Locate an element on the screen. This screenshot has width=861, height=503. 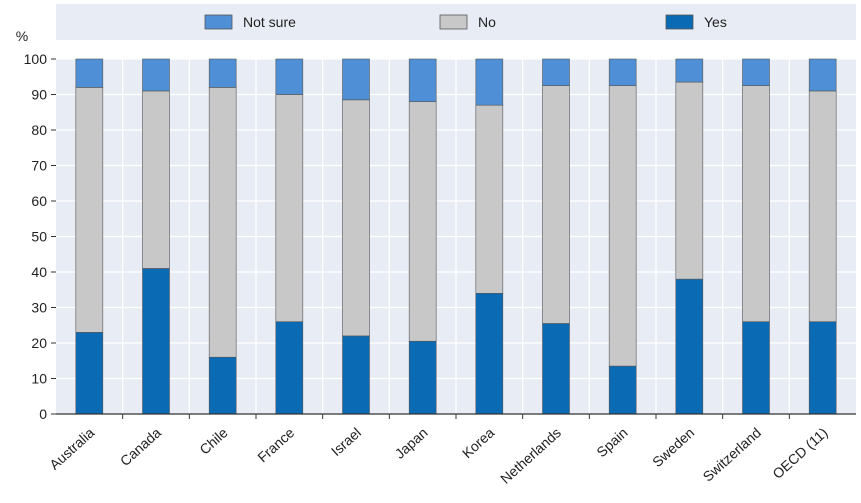
bar-yes-australia is located at coordinates (89, 373).